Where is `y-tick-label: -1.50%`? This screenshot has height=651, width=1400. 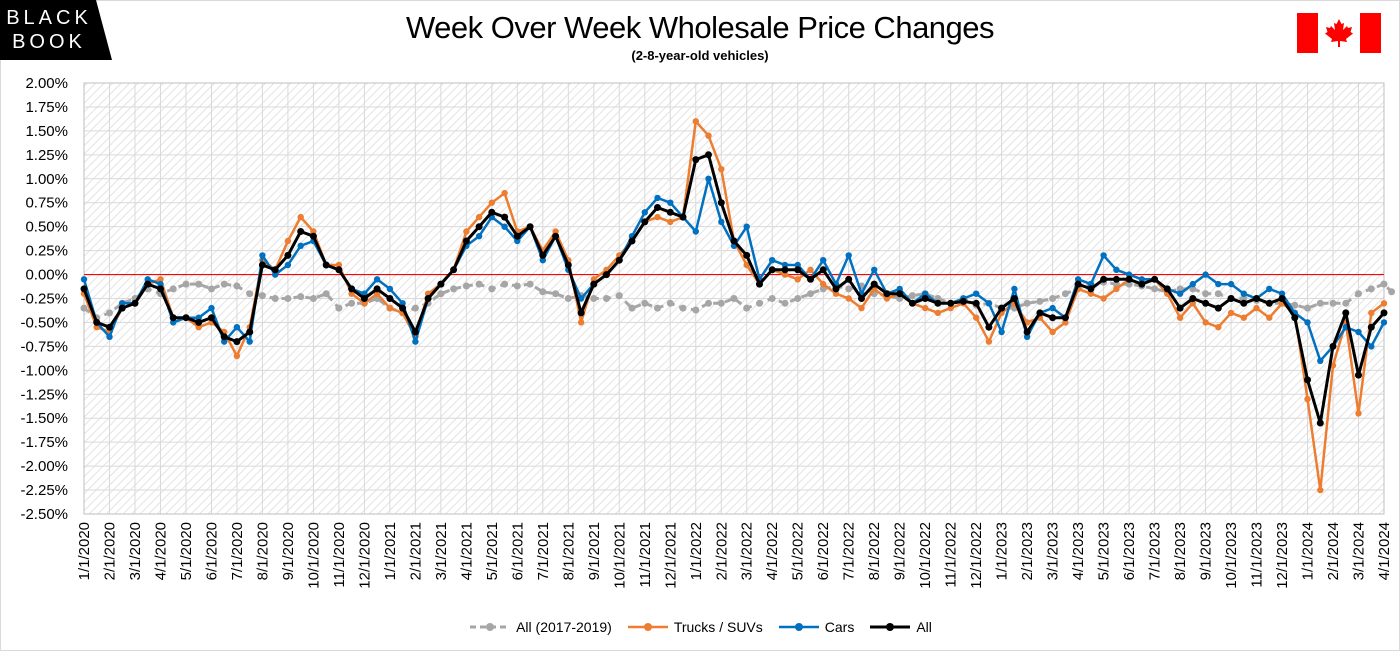
y-tick-label: -1.50% is located at coordinates (44, 418).